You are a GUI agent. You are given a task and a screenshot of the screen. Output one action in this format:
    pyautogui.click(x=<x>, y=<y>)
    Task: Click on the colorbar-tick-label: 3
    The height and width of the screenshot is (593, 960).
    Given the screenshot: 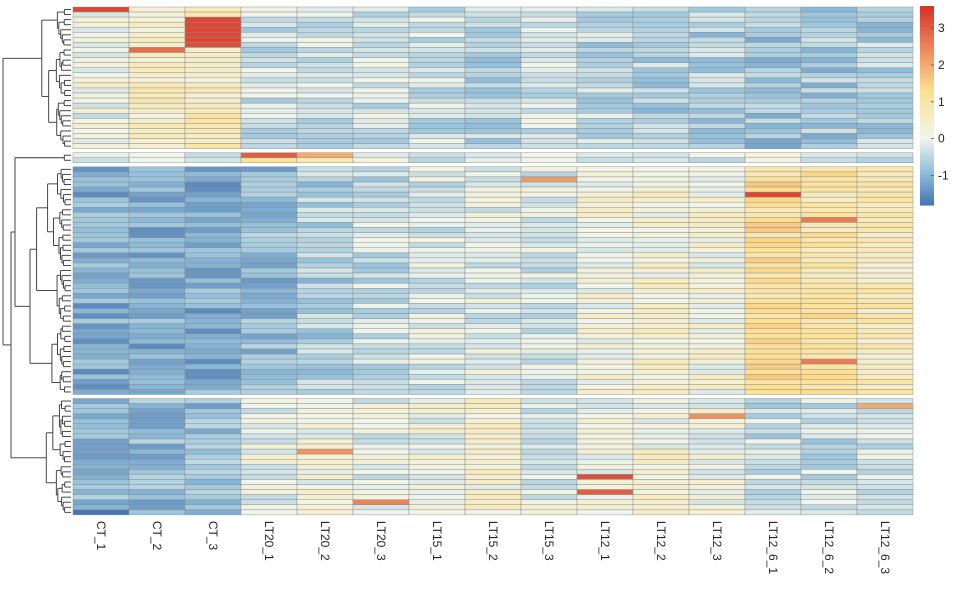 What is the action you would take?
    pyautogui.click(x=941, y=28)
    